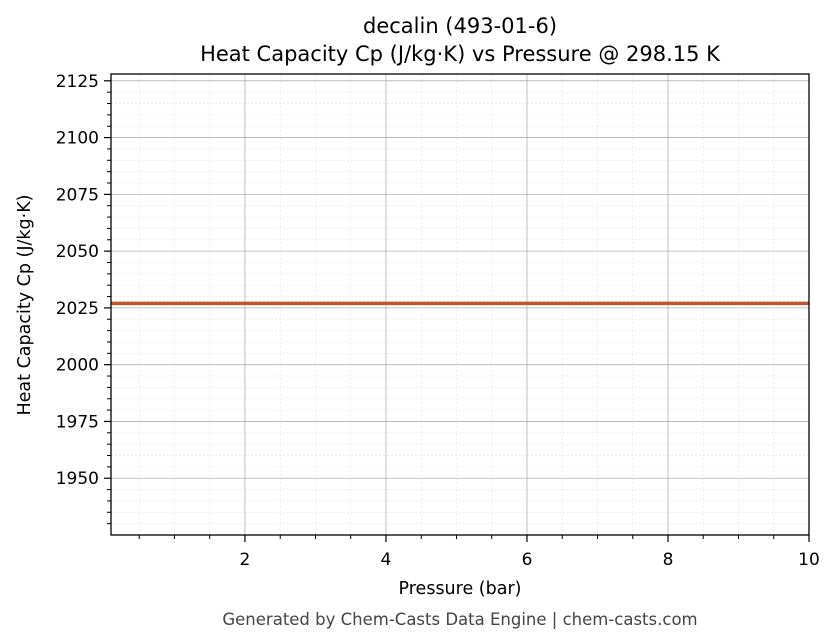 Image resolution: width=836 pixels, height=644 pixels. Describe the element at coordinates (77, 479) in the screenshot. I see `y-tick-label: 1950` at that location.